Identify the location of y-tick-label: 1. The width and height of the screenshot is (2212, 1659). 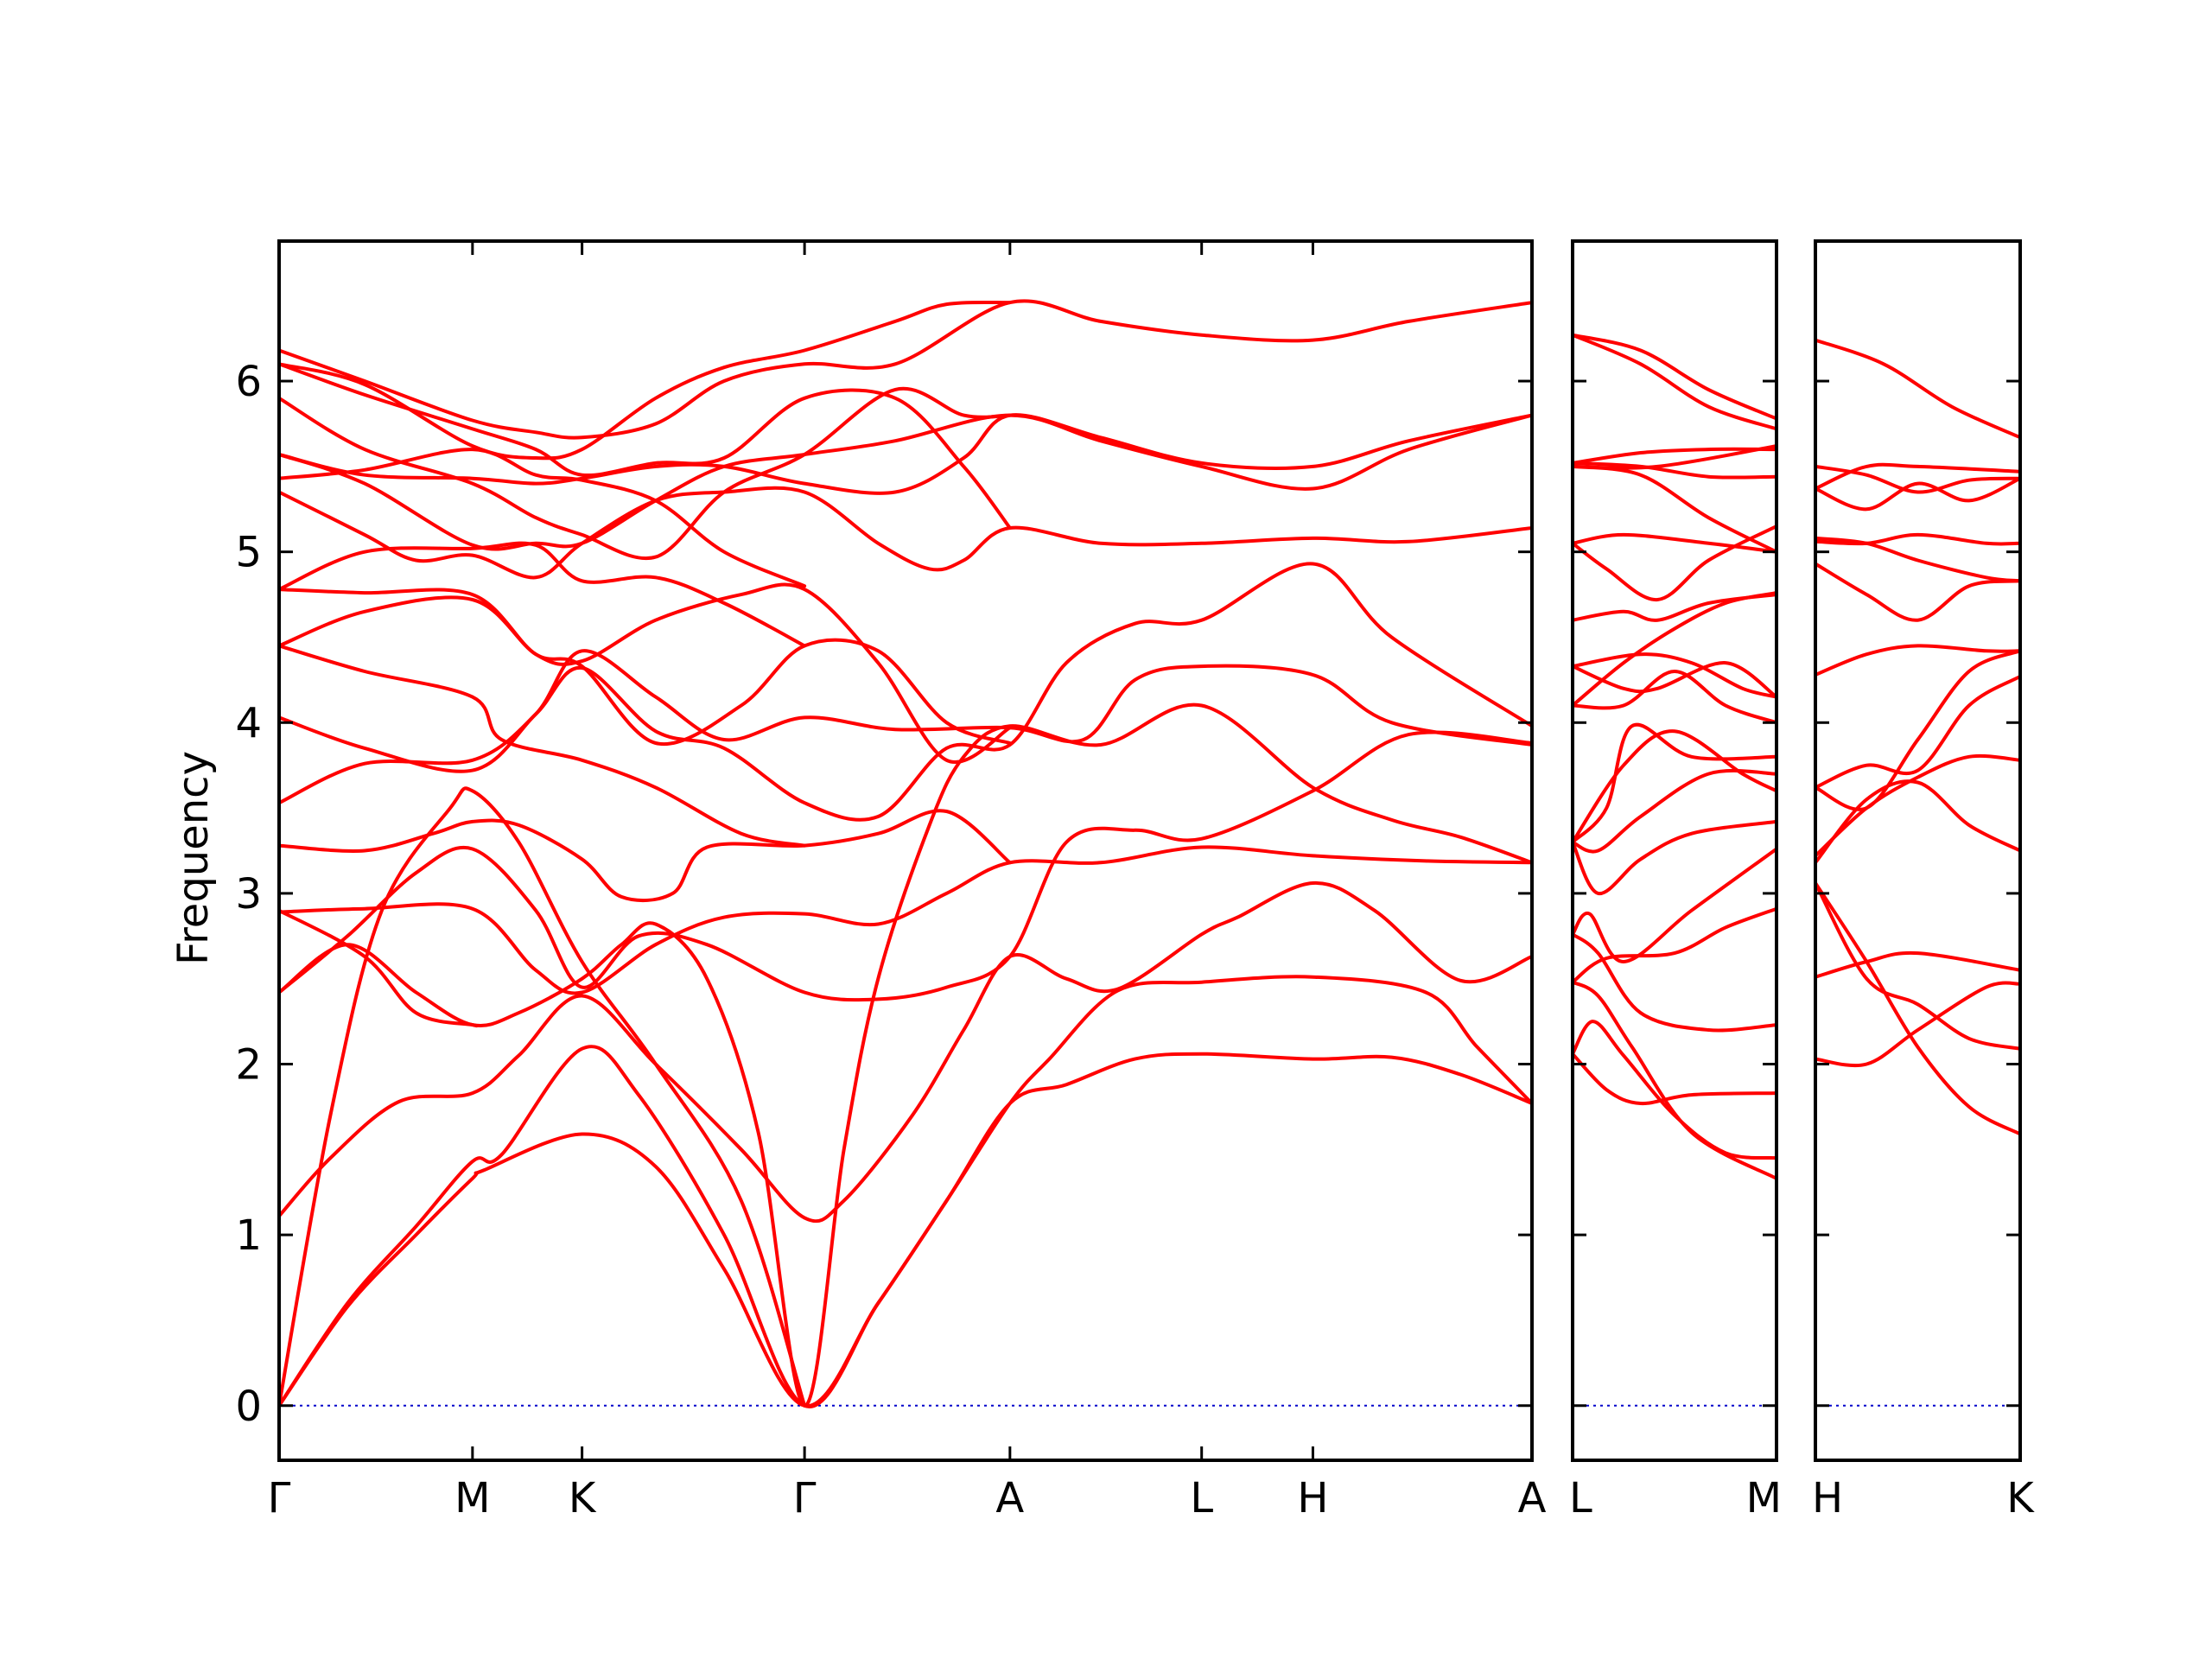
(248, 1235).